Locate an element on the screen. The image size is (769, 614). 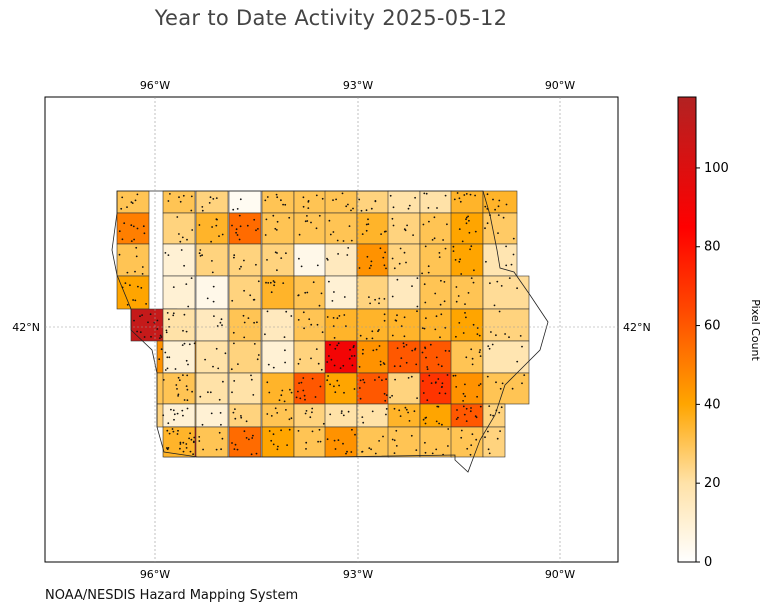
lon-label-top-93: 93°W is located at coordinates (358, 85).